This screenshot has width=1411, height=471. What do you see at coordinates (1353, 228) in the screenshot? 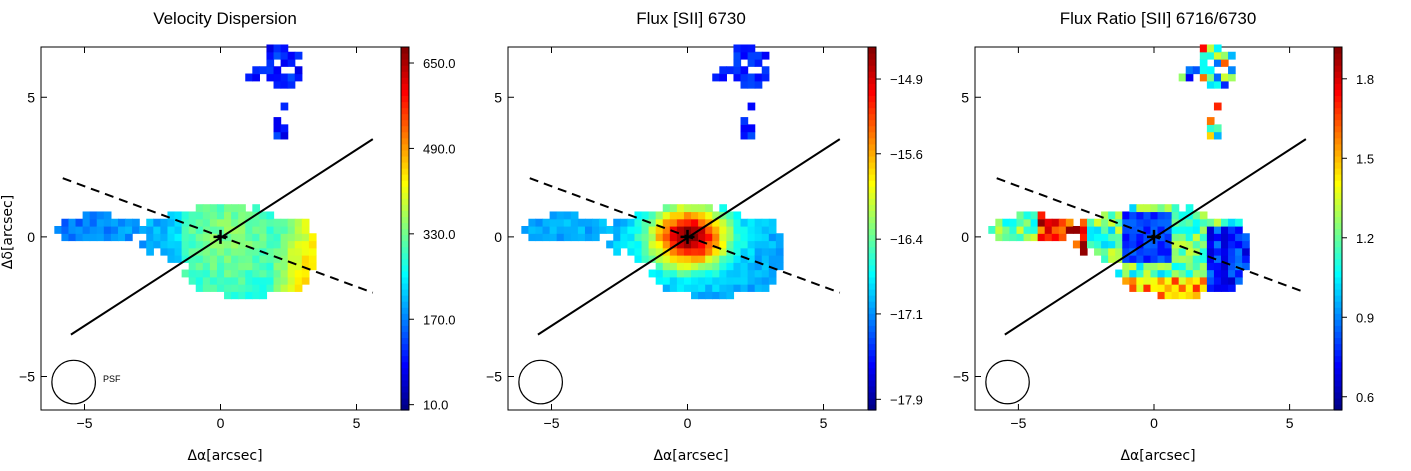
I see `colorbar: 0.6 0.9 1.2 1.5 1.8` at bounding box center [1353, 228].